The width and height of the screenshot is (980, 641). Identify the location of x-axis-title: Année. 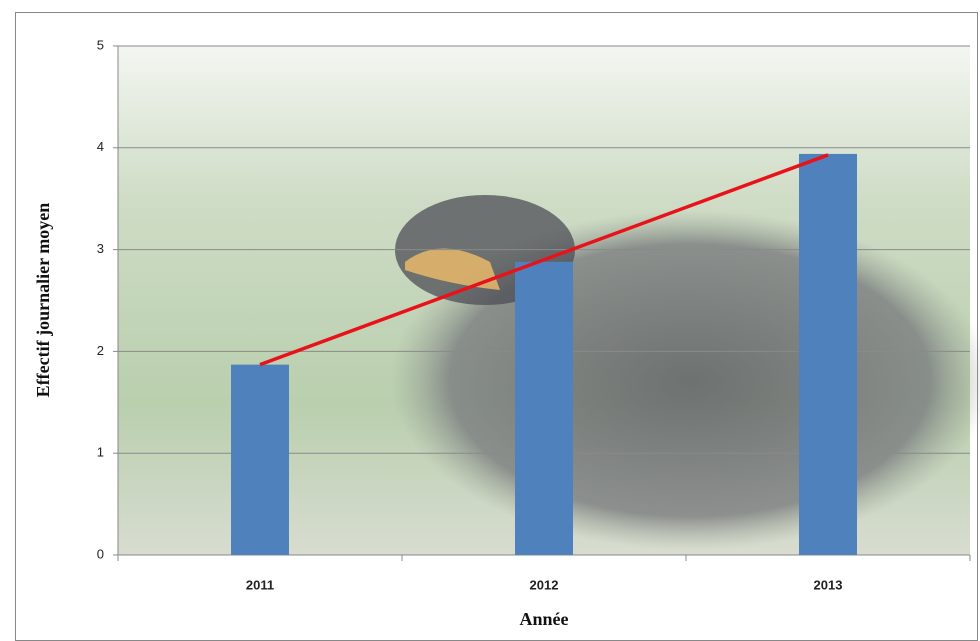
(544, 619).